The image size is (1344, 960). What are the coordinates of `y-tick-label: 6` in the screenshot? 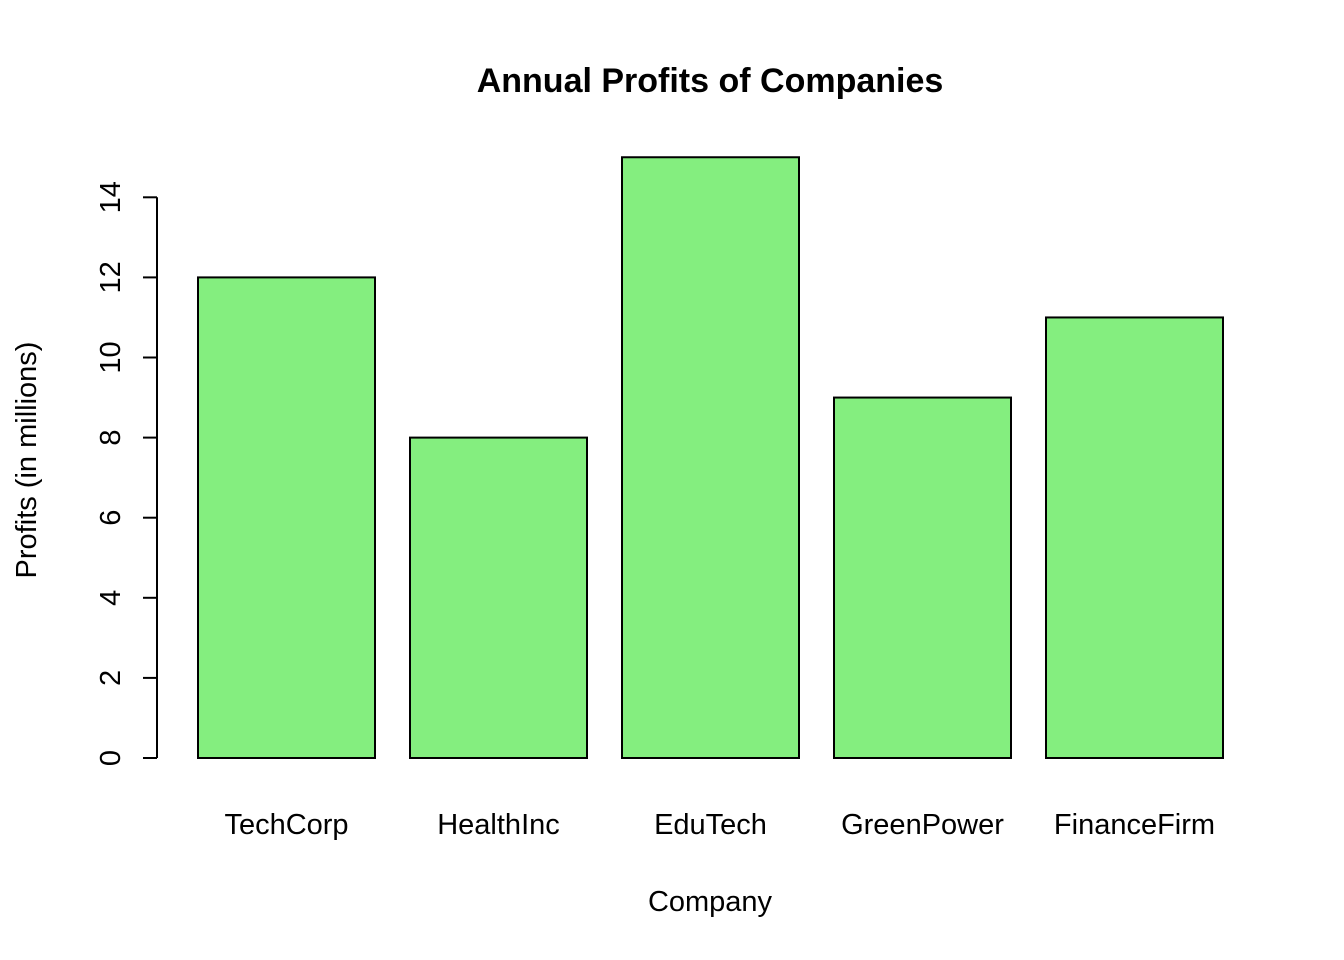 It's located at (111, 518).